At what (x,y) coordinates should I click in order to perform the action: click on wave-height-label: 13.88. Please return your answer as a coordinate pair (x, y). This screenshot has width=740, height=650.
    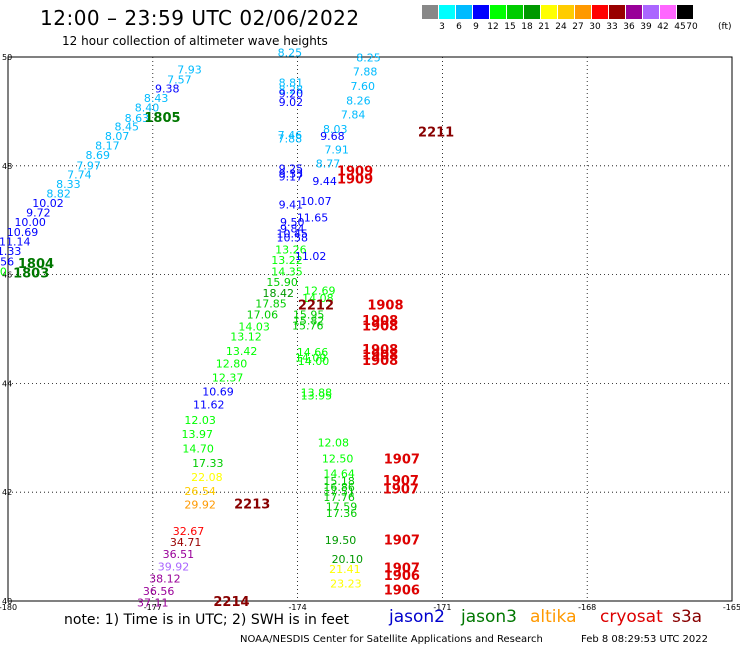
    Looking at the image, I should click on (317, 393).